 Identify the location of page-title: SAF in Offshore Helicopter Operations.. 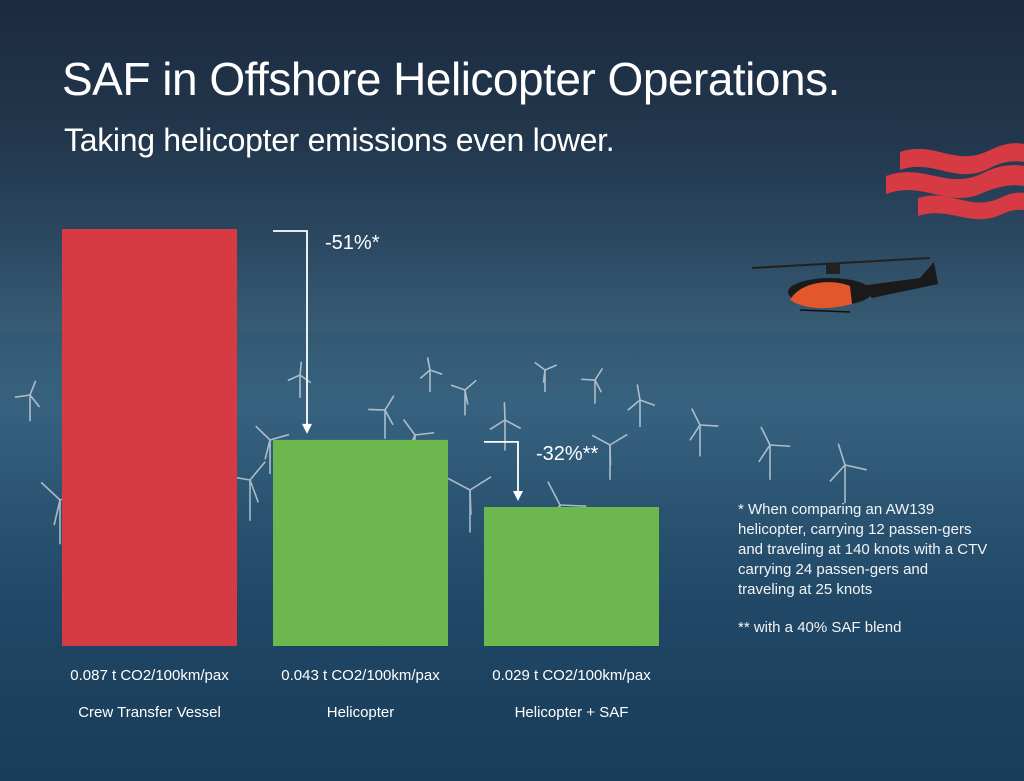
(451, 79).